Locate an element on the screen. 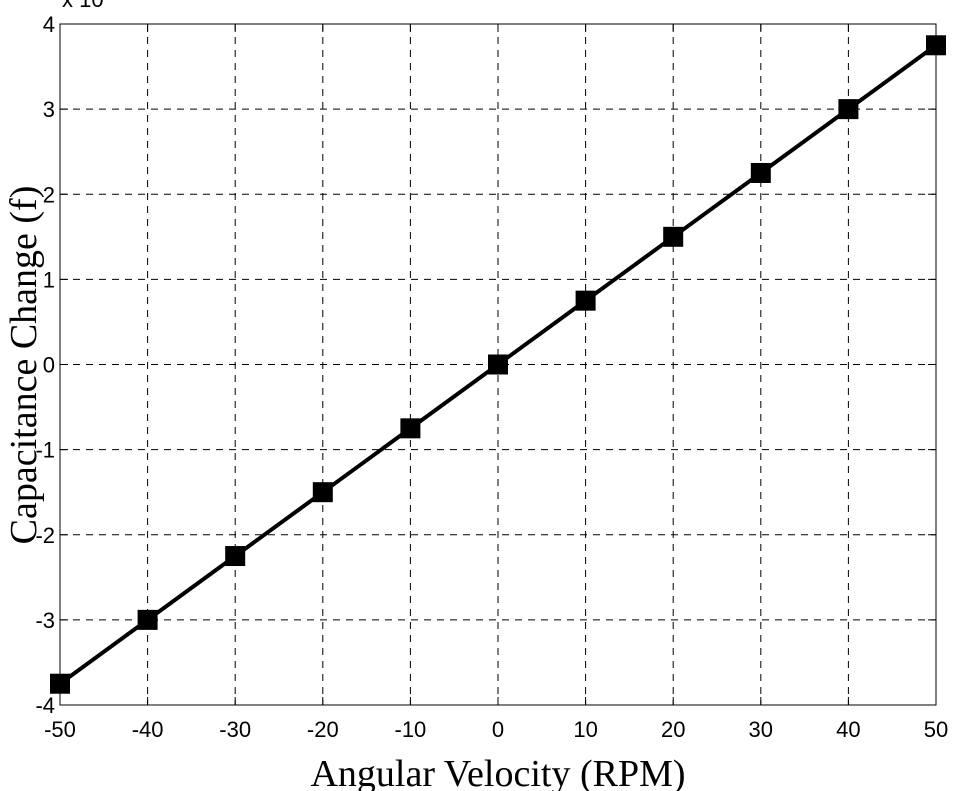  y-tick-label: -4 is located at coordinates (45, 705).